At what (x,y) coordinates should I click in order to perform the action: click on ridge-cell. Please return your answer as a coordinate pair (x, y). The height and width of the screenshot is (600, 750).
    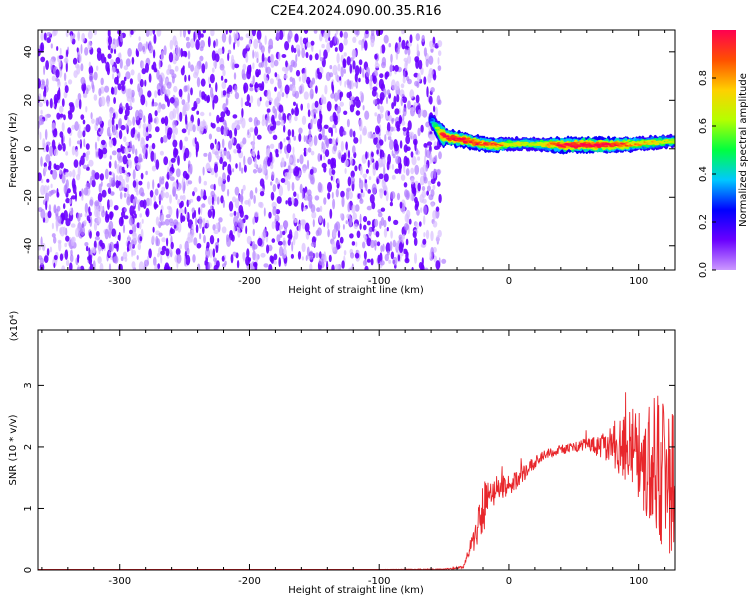
    Looking at the image, I should click on (437, 128).